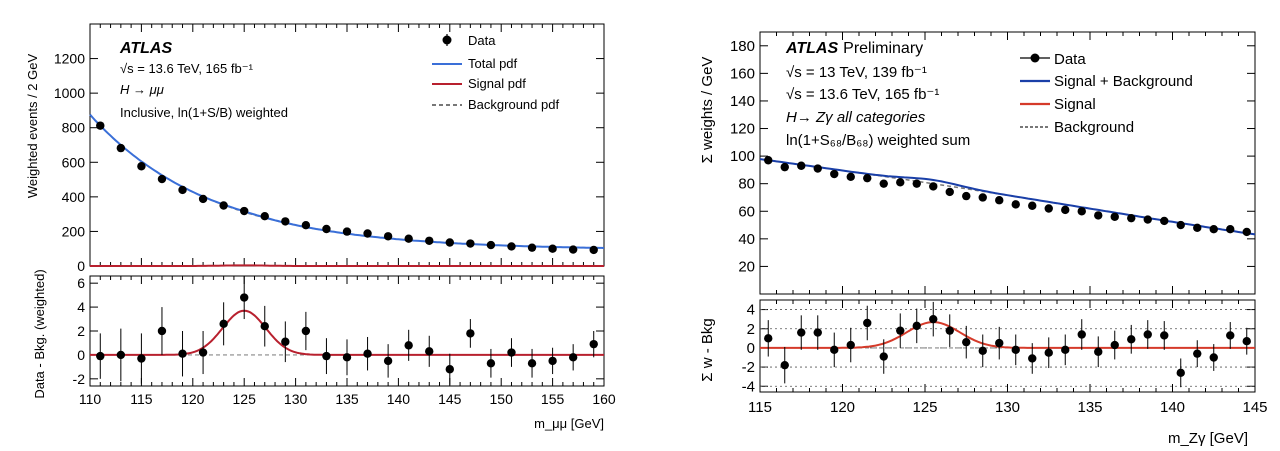 The image size is (1280, 451). What do you see at coordinates (604, 399) in the screenshot?
I see `left-x-tick-label: 160` at bounding box center [604, 399].